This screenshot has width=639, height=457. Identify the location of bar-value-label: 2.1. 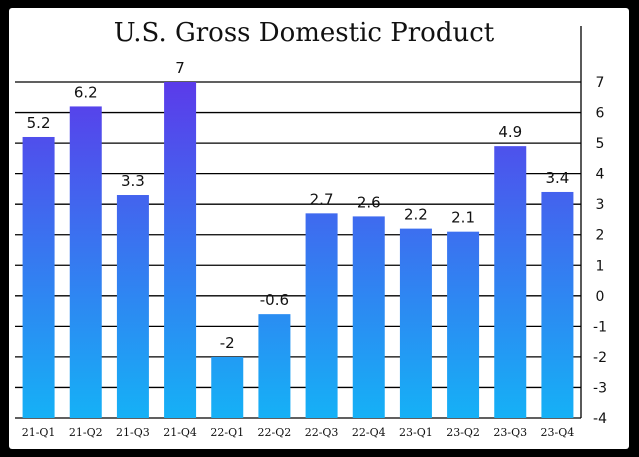
(463, 218).